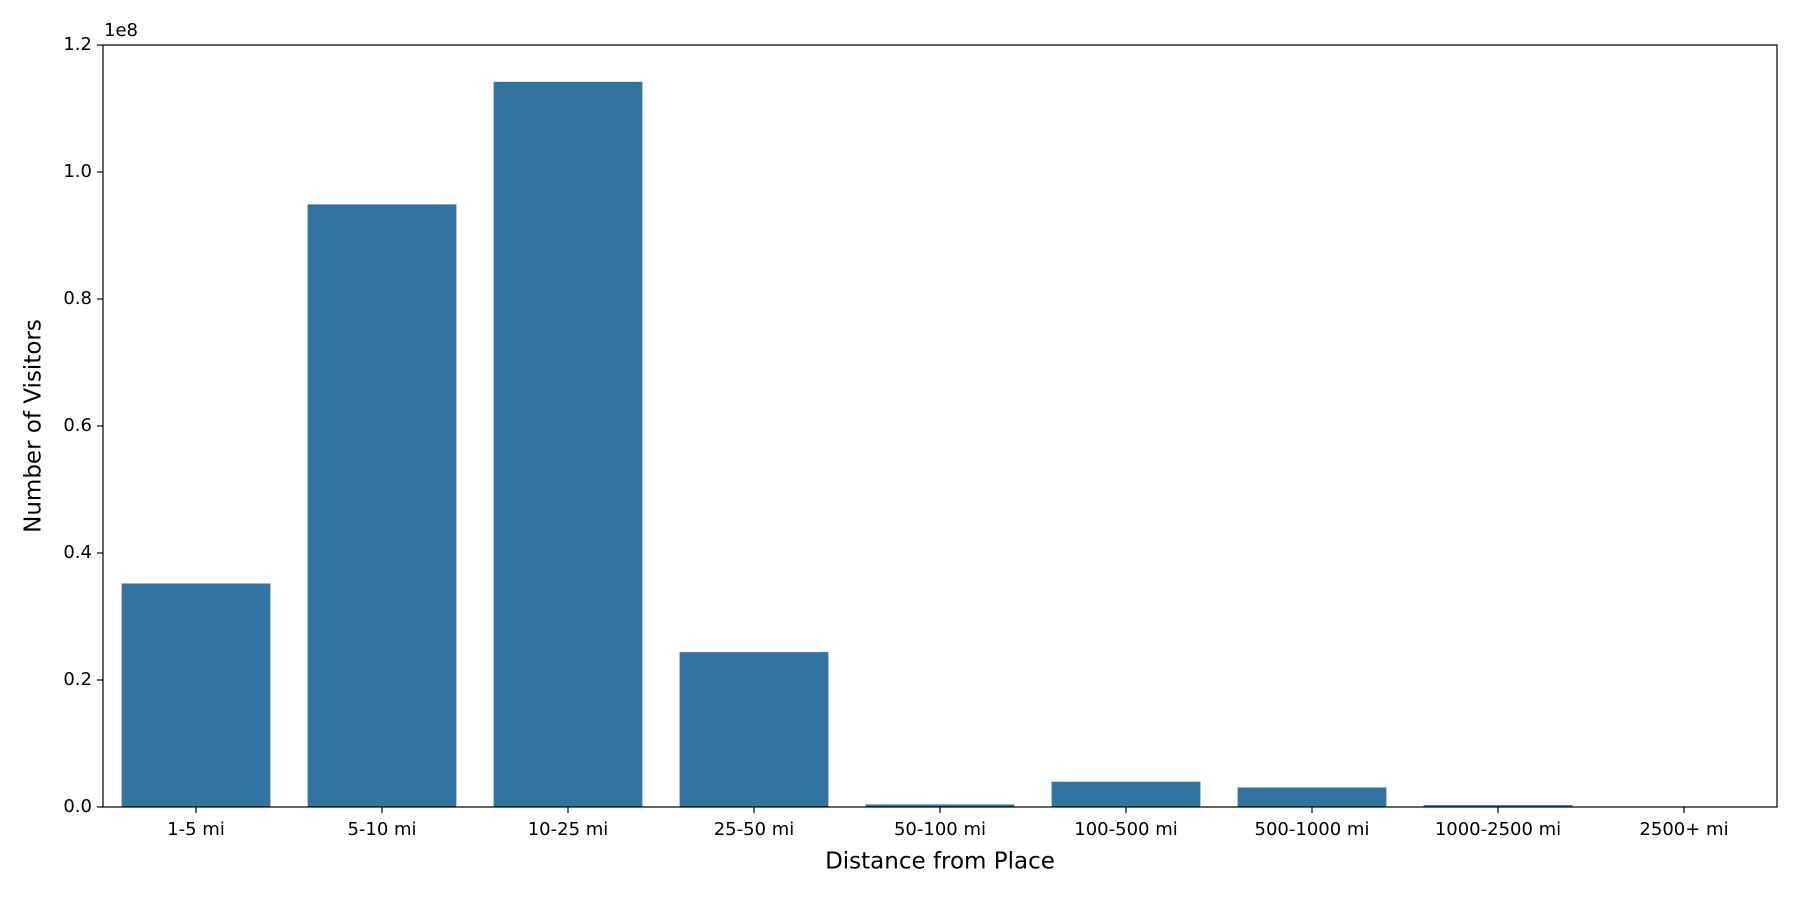 The height and width of the screenshot is (900, 1800). I want to click on y-tick-label: 0.0, so click(77, 806).